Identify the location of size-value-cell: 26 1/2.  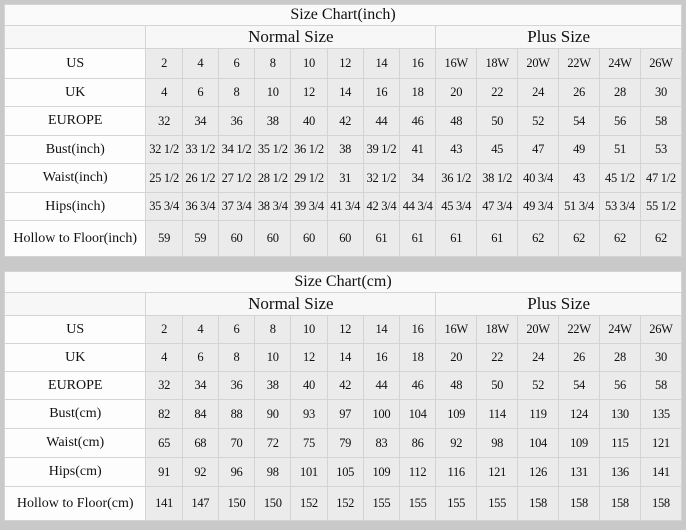
(200, 178).